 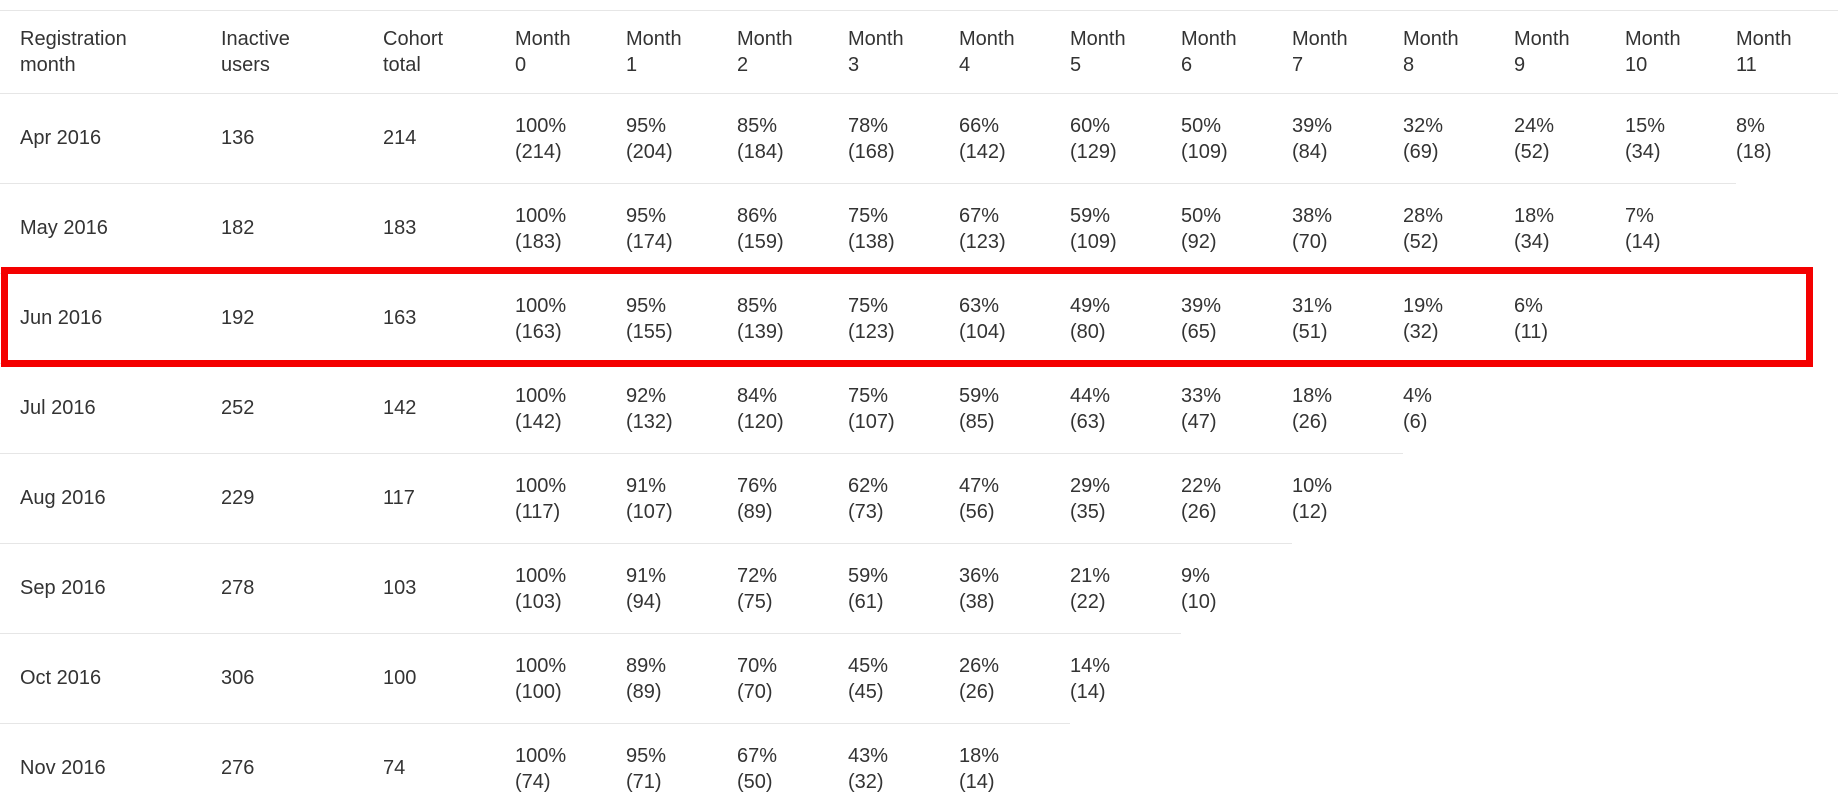 I want to click on column-header-6: Month 3, so click(x=903, y=52).